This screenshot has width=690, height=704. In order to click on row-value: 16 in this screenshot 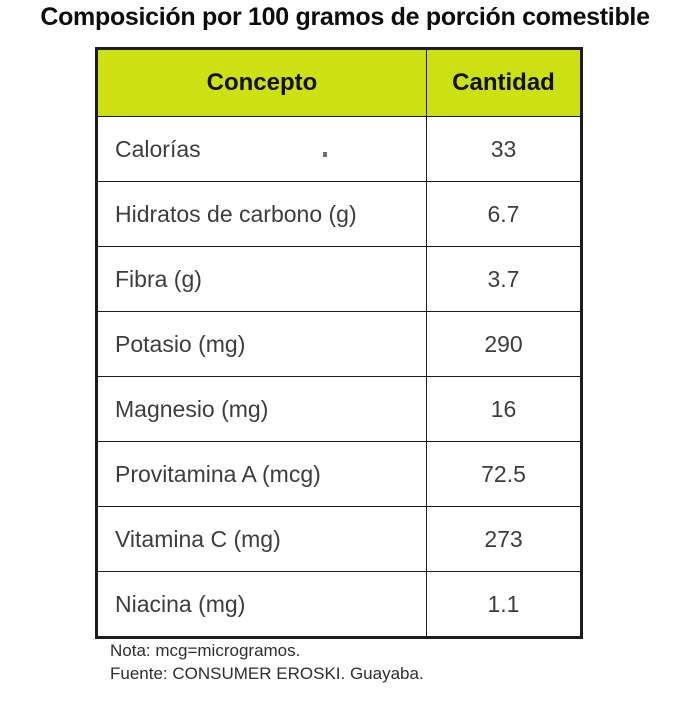, I will do `click(504, 409)`.